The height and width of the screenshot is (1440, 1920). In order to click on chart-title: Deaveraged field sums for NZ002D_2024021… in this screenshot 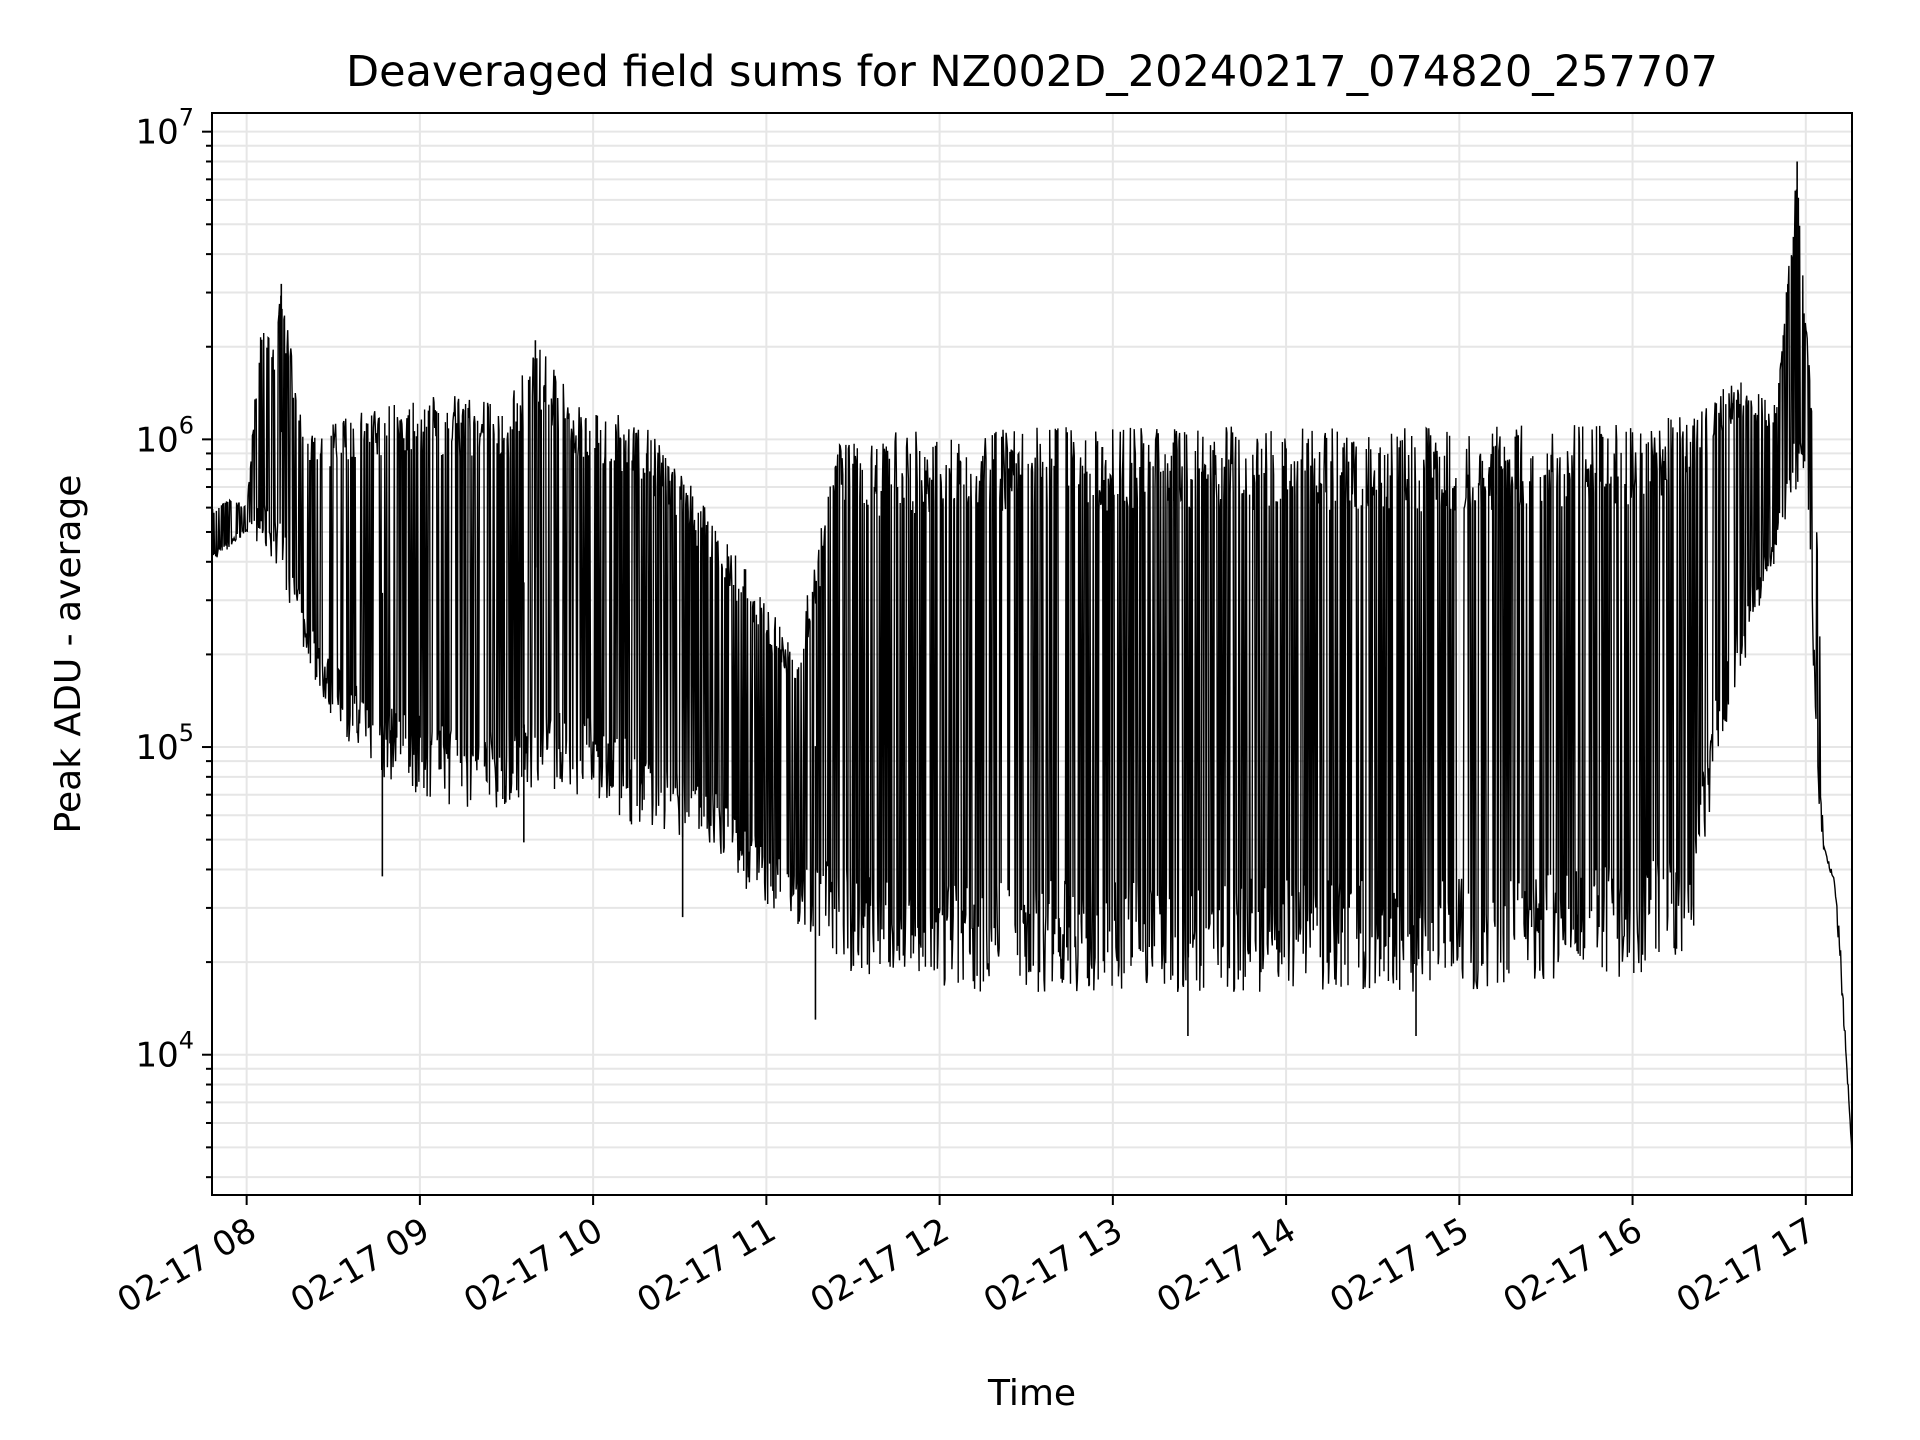, I will do `click(1032, 72)`.